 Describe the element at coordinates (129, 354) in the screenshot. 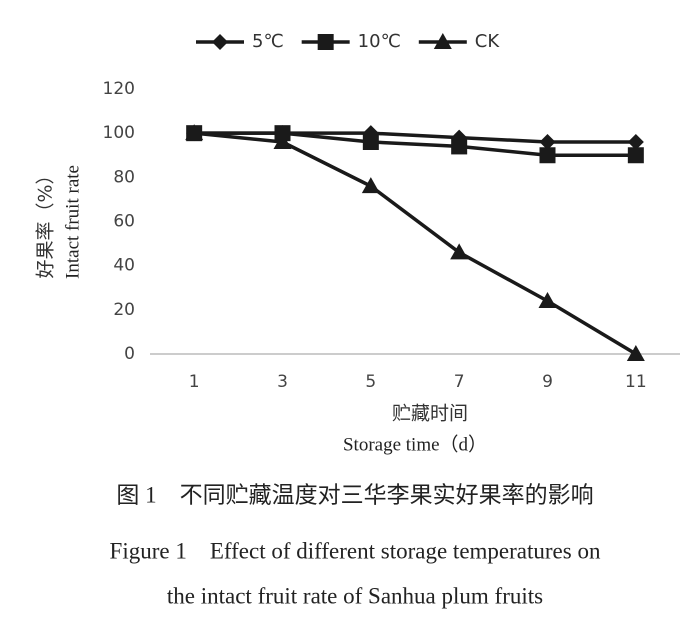

I see `y-tick-label: 0` at that location.